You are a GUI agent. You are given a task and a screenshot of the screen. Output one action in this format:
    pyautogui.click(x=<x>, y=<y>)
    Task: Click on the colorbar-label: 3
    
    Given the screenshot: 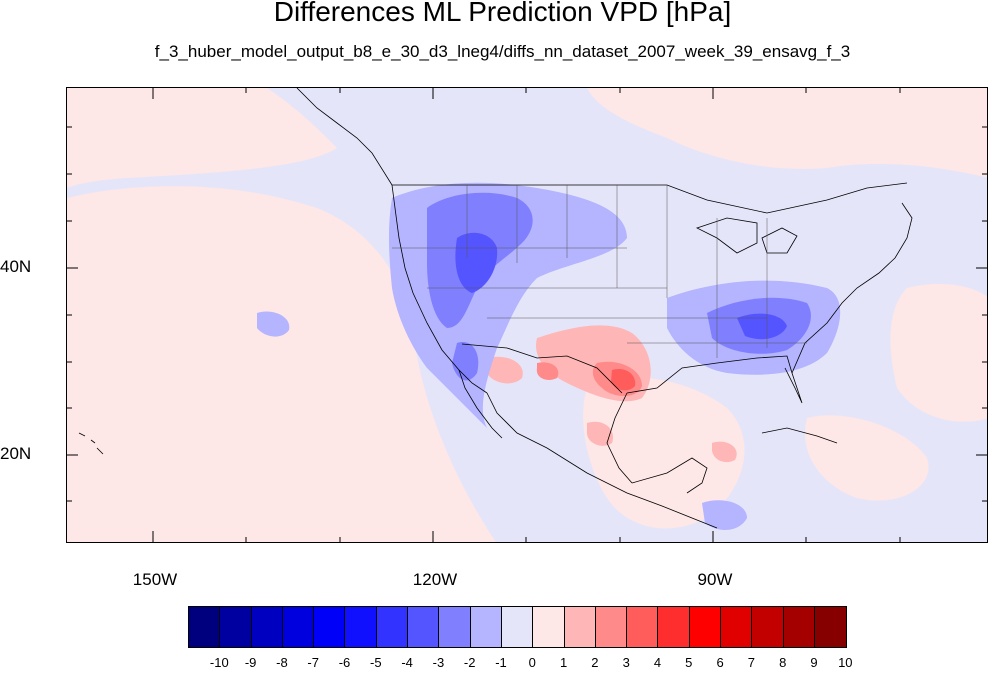 What is the action you would take?
    pyautogui.click(x=626, y=662)
    